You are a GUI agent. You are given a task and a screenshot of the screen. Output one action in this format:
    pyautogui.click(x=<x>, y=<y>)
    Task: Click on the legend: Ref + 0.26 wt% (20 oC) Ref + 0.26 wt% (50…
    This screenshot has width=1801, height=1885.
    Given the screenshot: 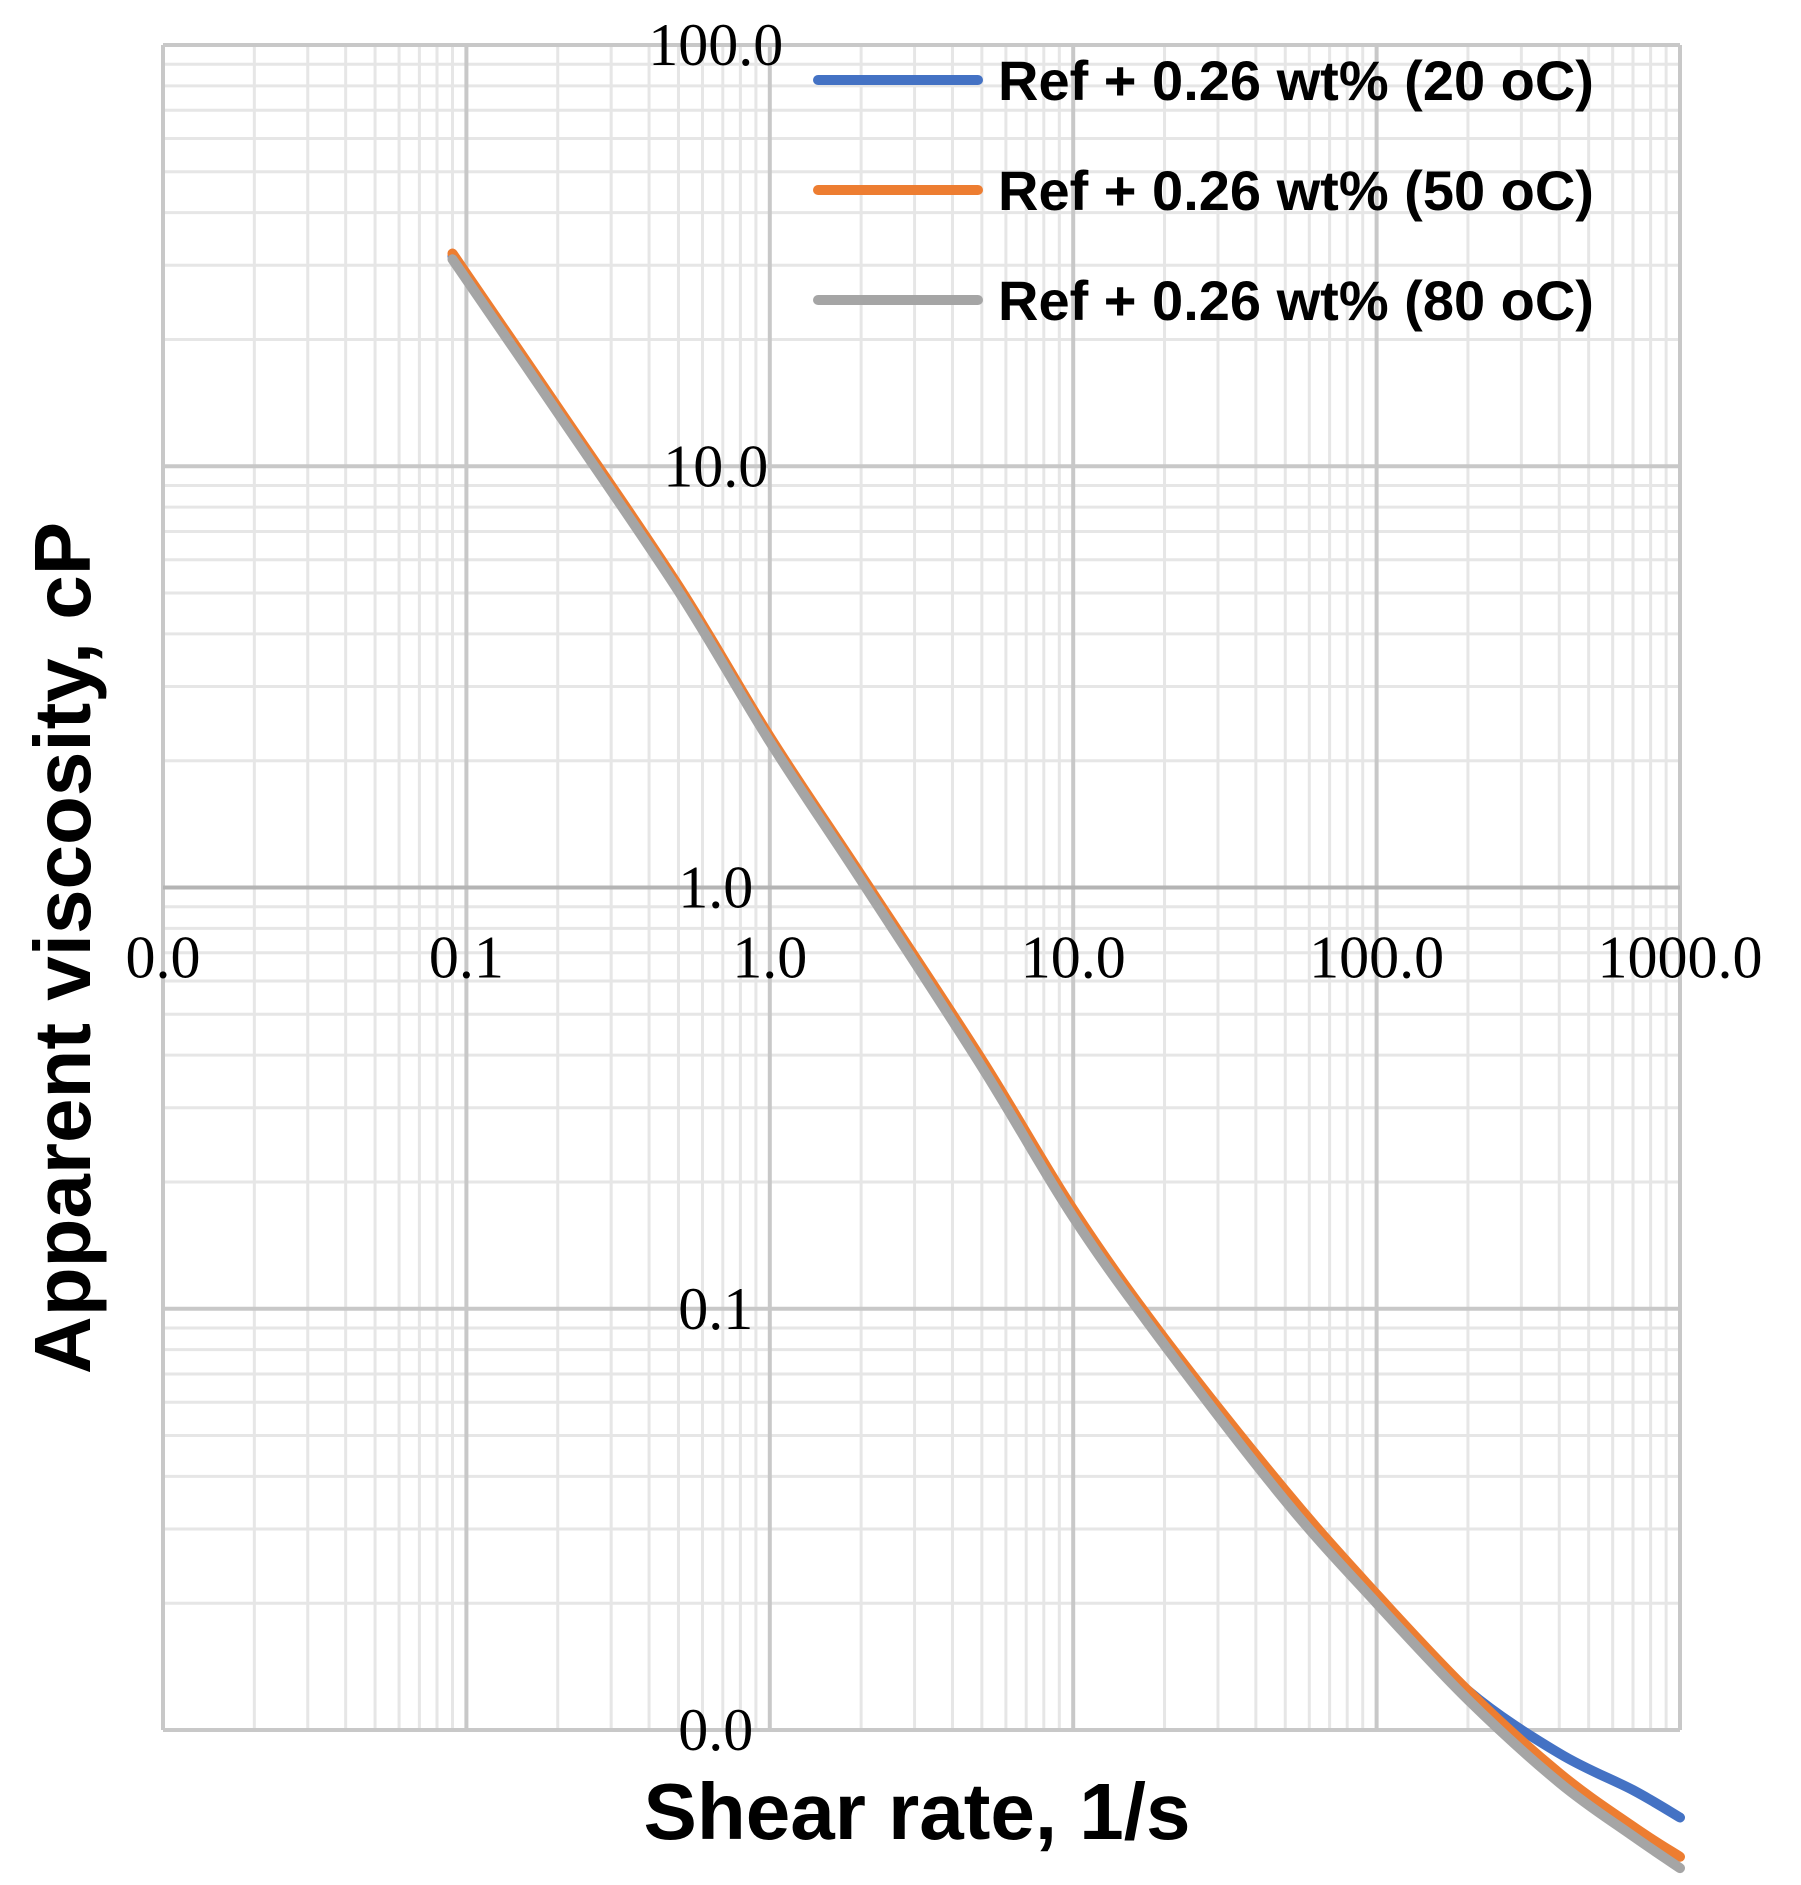 What is the action you would take?
    pyautogui.click(x=1203, y=190)
    